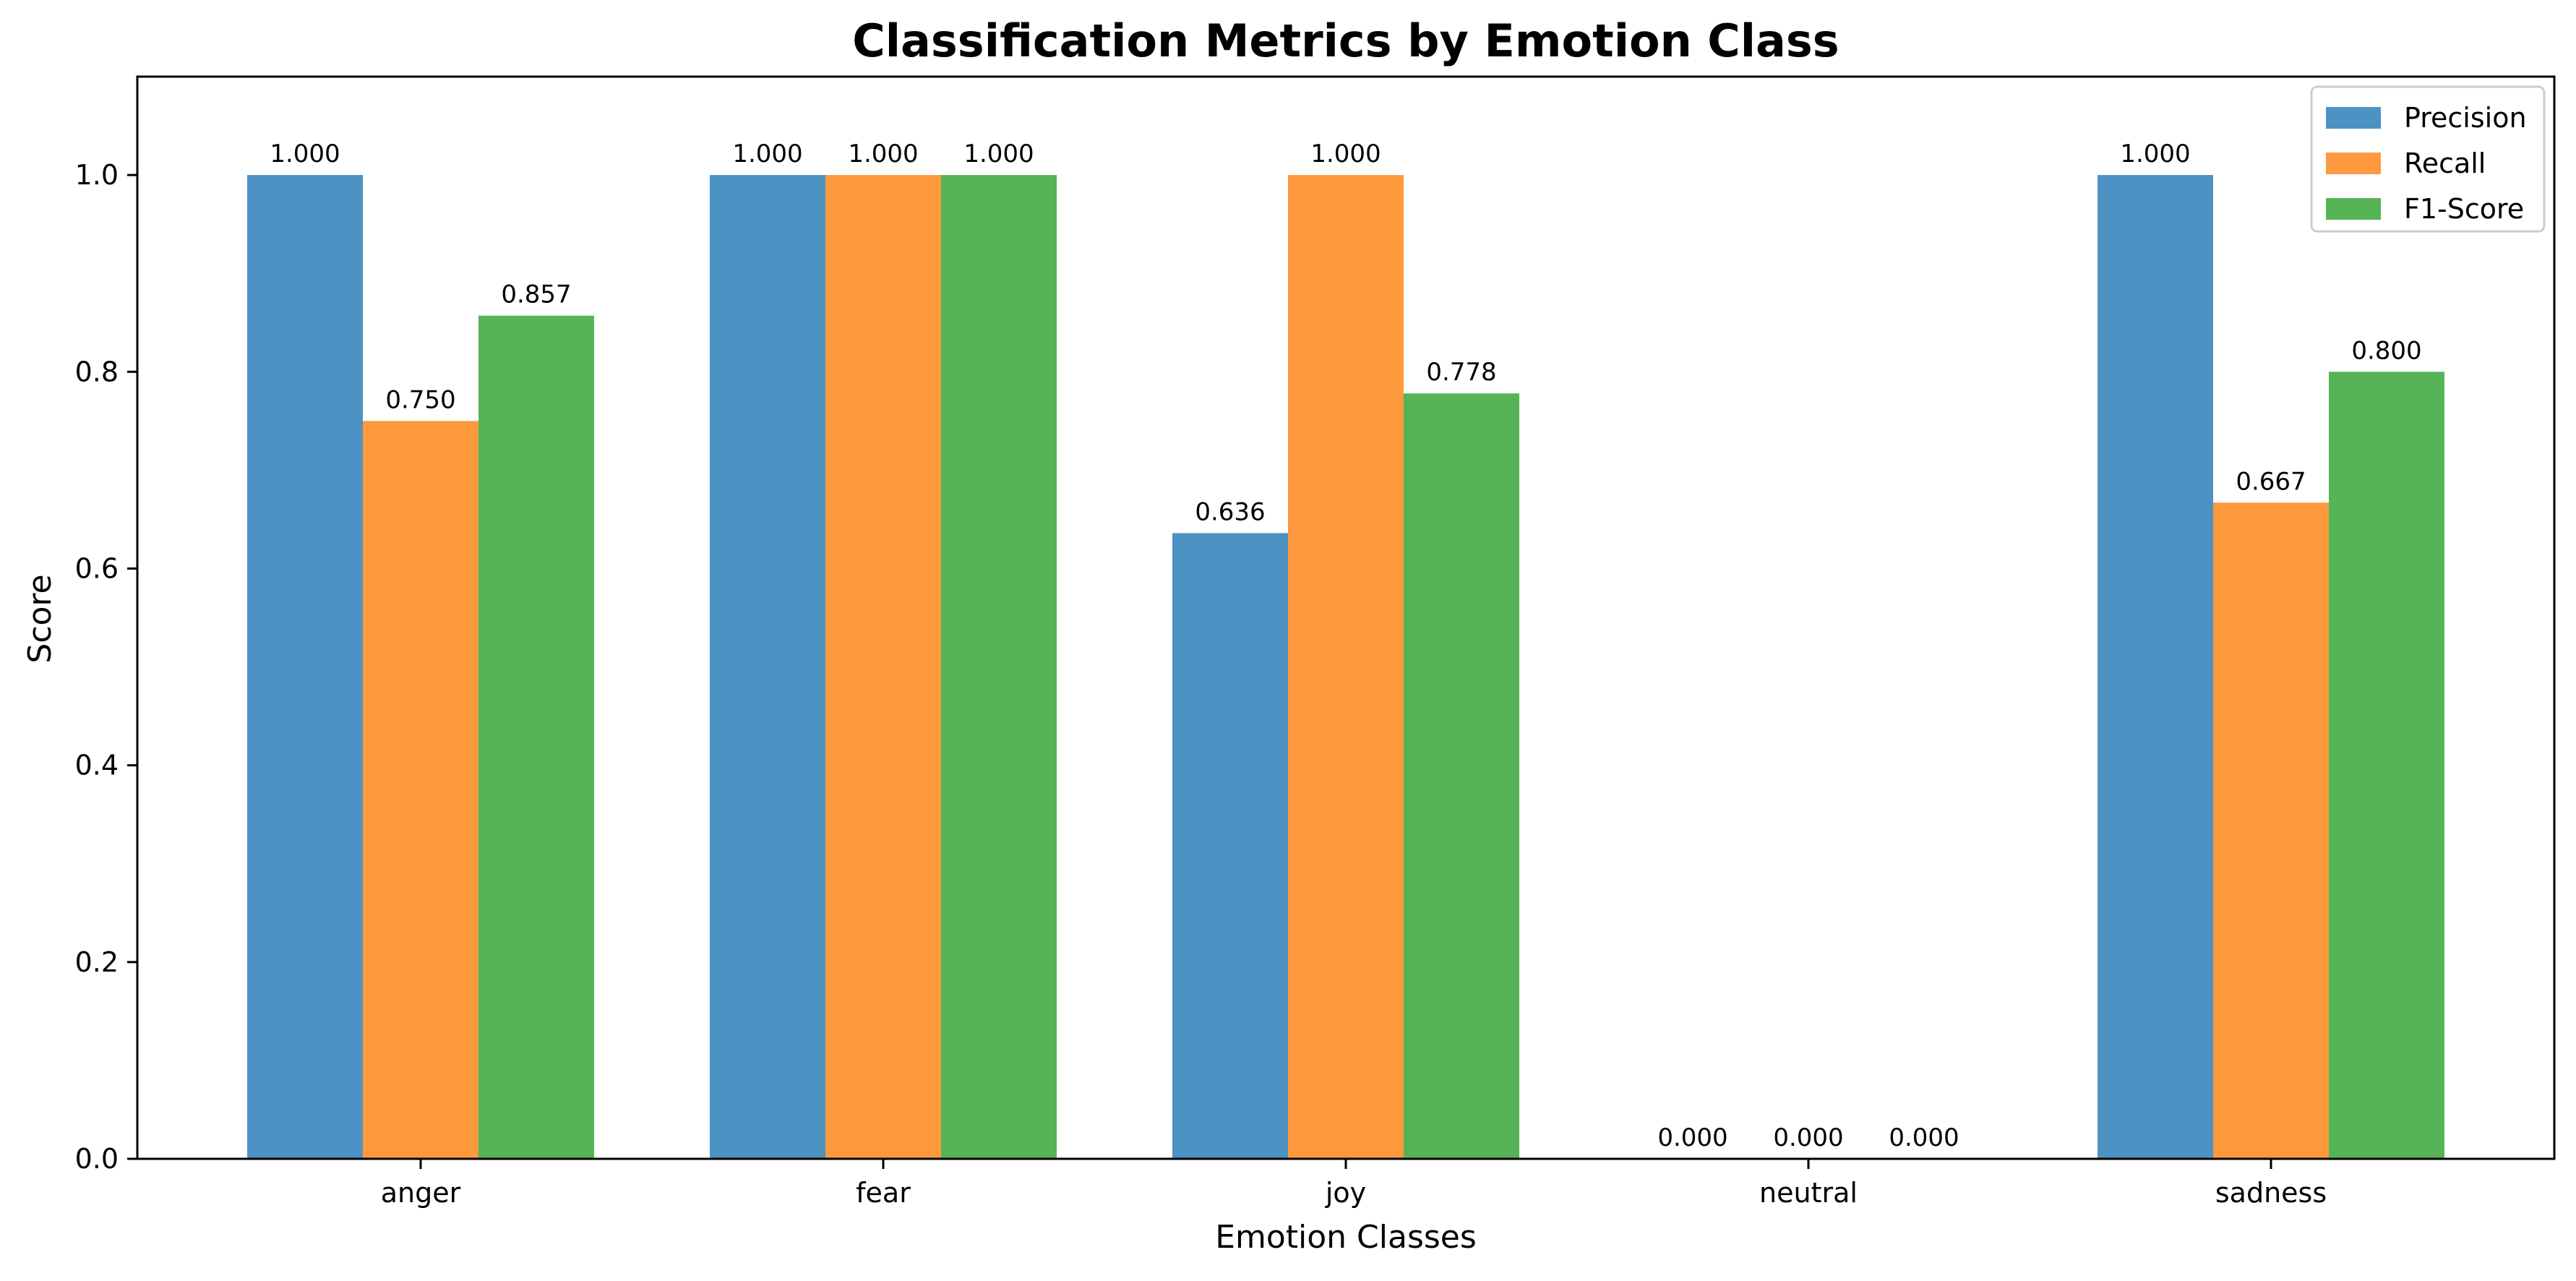  What do you see at coordinates (2464, 209) in the screenshot?
I see `legend-label: F1-Score` at bounding box center [2464, 209].